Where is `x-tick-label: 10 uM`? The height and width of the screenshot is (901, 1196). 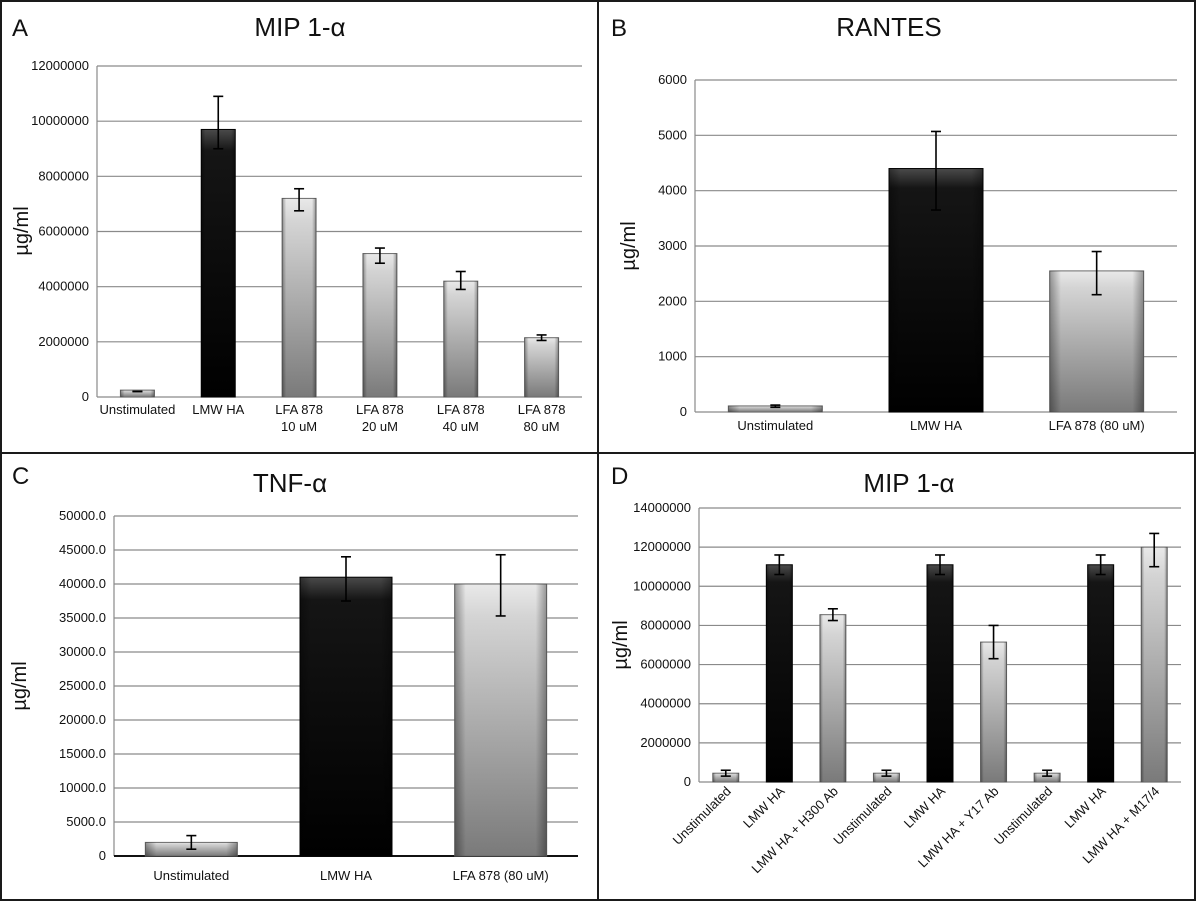 x-tick-label: 10 uM is located at coordinates (299, 426).